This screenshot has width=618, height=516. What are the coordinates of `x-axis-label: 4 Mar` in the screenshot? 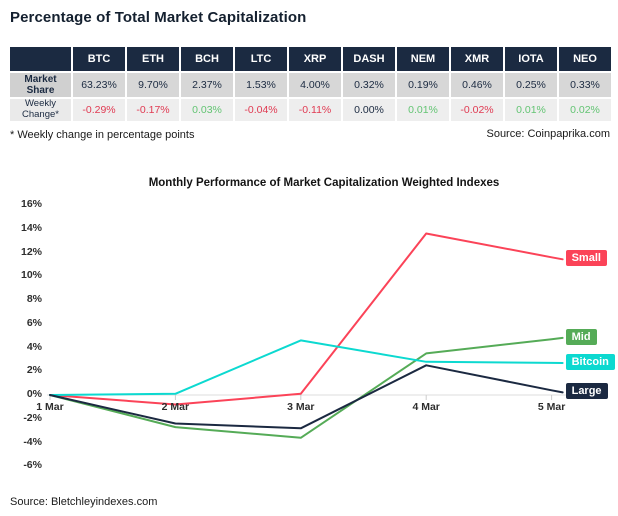 It's located at (426, 407).